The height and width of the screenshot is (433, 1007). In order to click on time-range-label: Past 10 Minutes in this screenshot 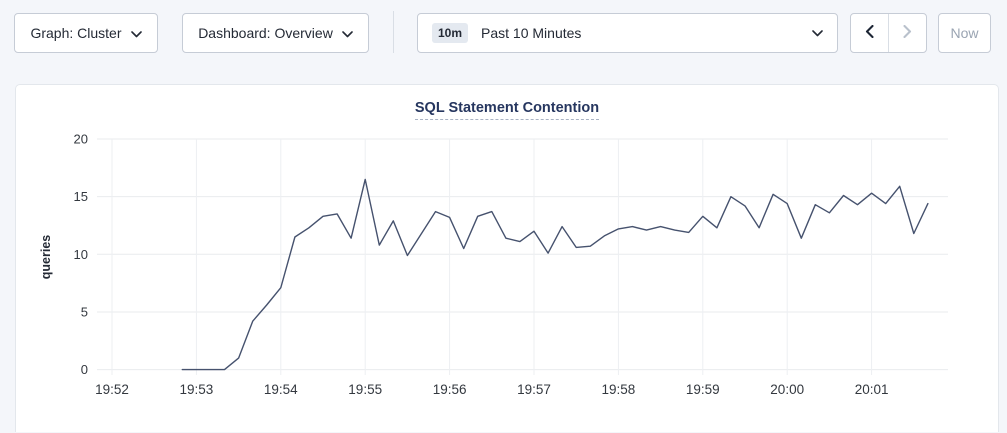, I will do `click(531, 33)`.